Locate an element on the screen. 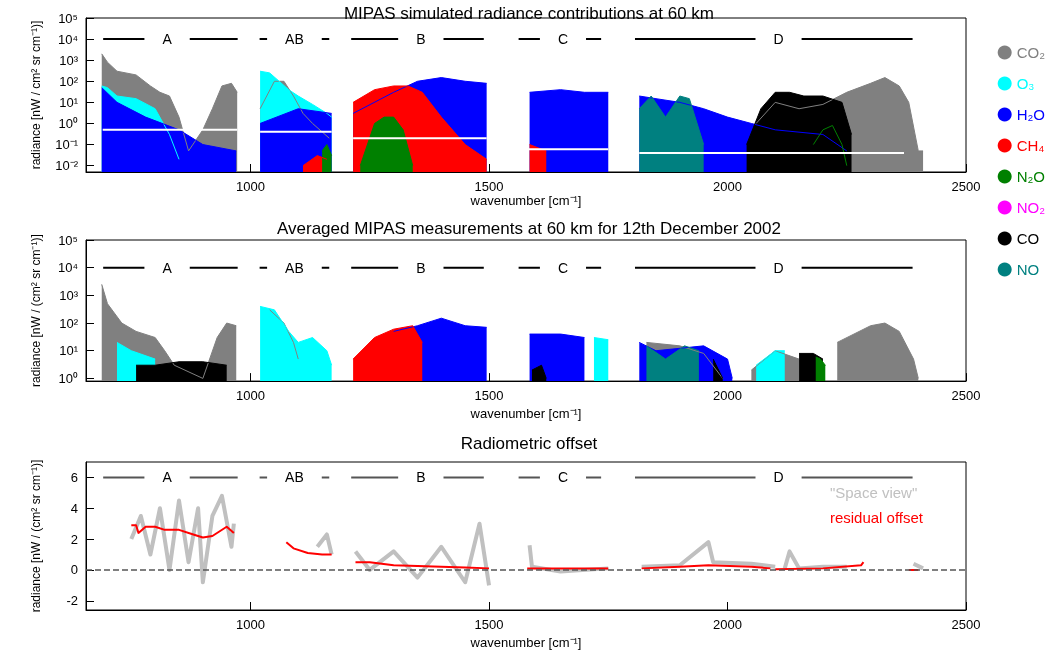  legend-label: H₂O is located at coordinates (1031, 114).